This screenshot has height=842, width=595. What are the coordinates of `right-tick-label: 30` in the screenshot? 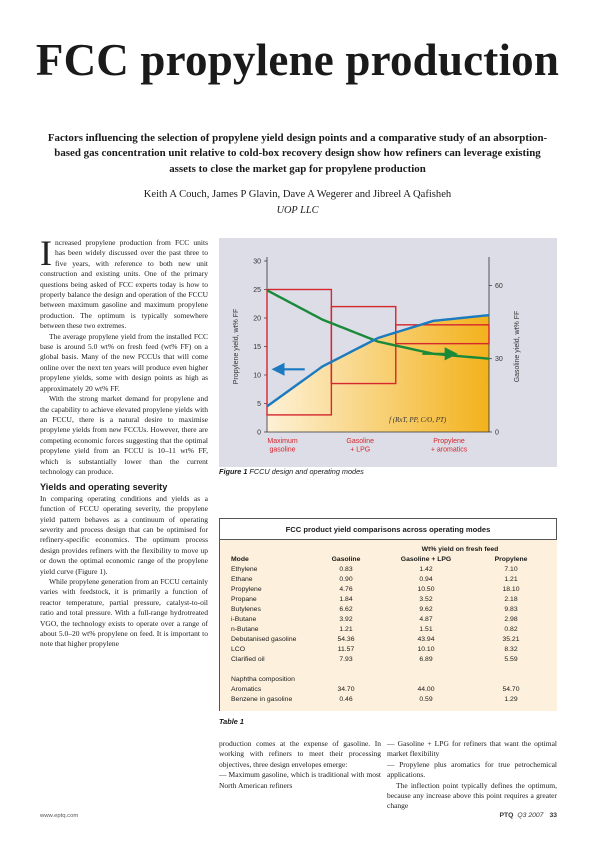 It's located at (499, 359).